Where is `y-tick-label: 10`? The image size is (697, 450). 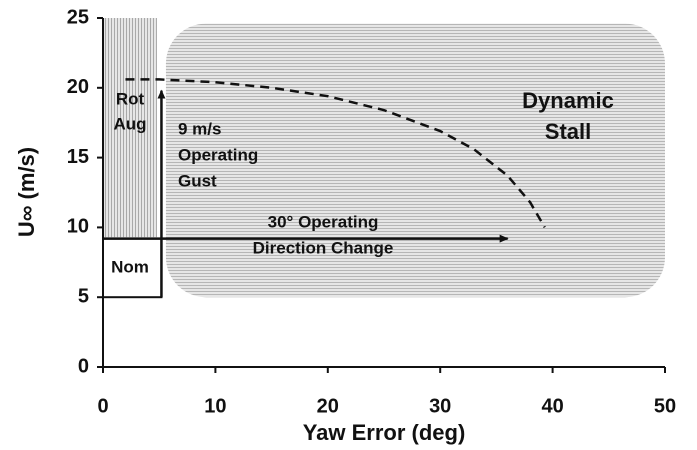 y-tick-label: 10 is located at coordinates (78, 227).